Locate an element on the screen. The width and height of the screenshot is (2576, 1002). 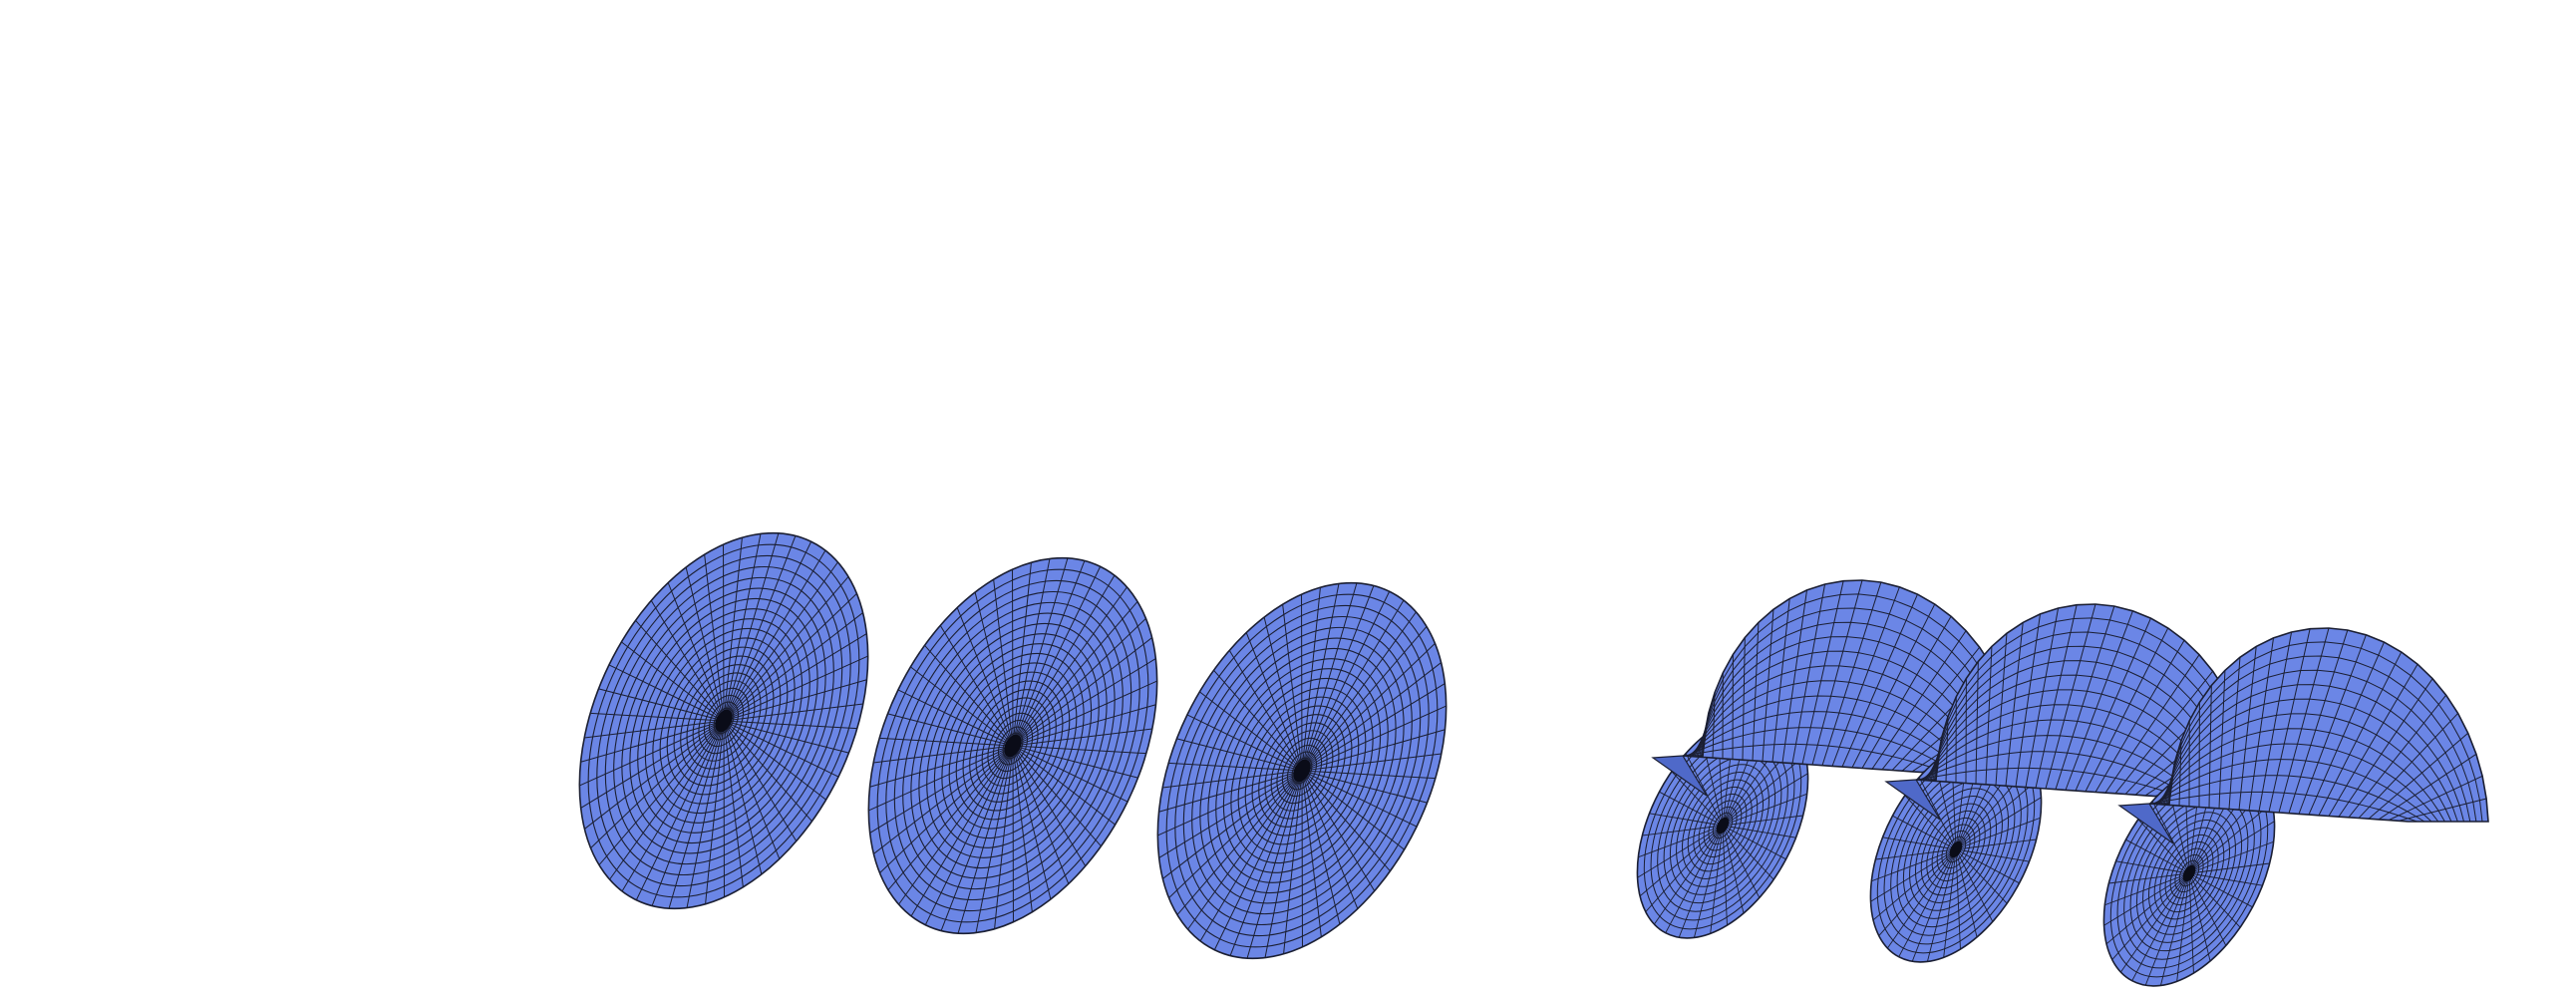
flat-disk-group is located at coordinates (1013, 745).